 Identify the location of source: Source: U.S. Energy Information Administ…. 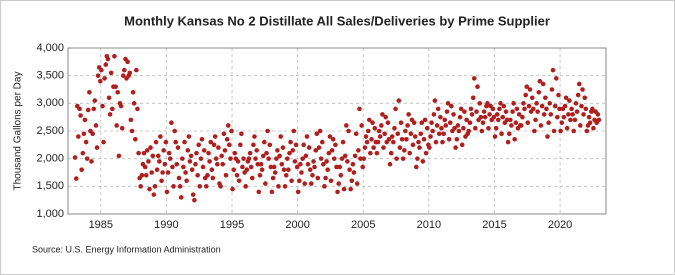
(126, 249).